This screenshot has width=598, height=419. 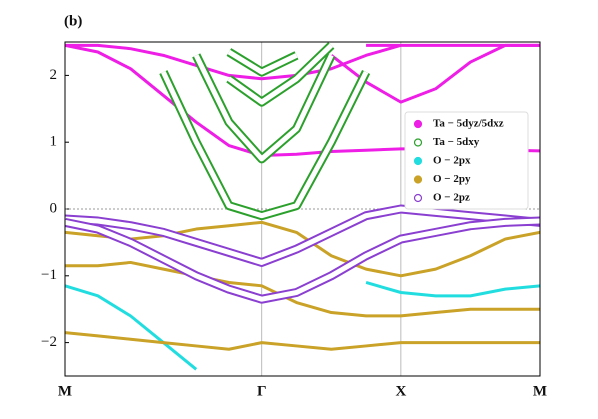 What do you see at coordinates (451, 198) in the screenshot?
I see `legend-label: O − 2pz` at bounding box center [451, 198].